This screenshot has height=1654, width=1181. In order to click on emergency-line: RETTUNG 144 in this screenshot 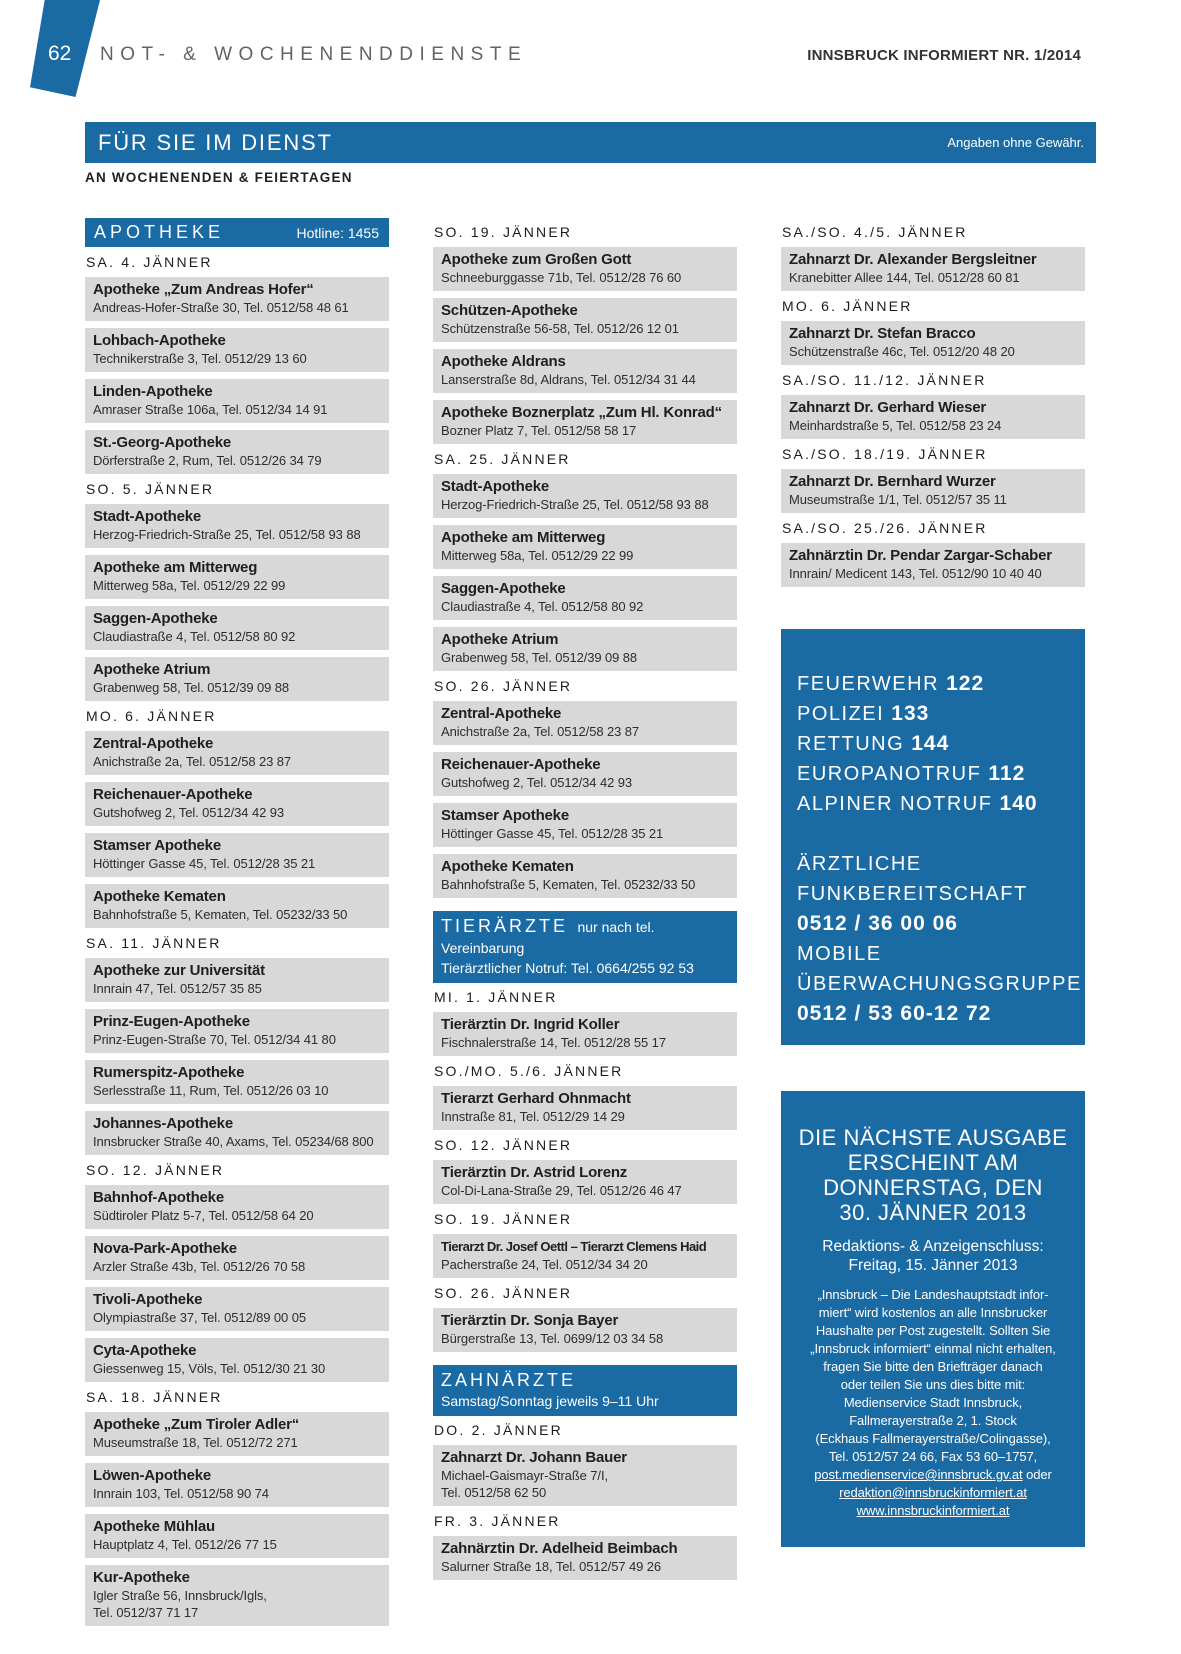, I will do `click(873, 743)`.